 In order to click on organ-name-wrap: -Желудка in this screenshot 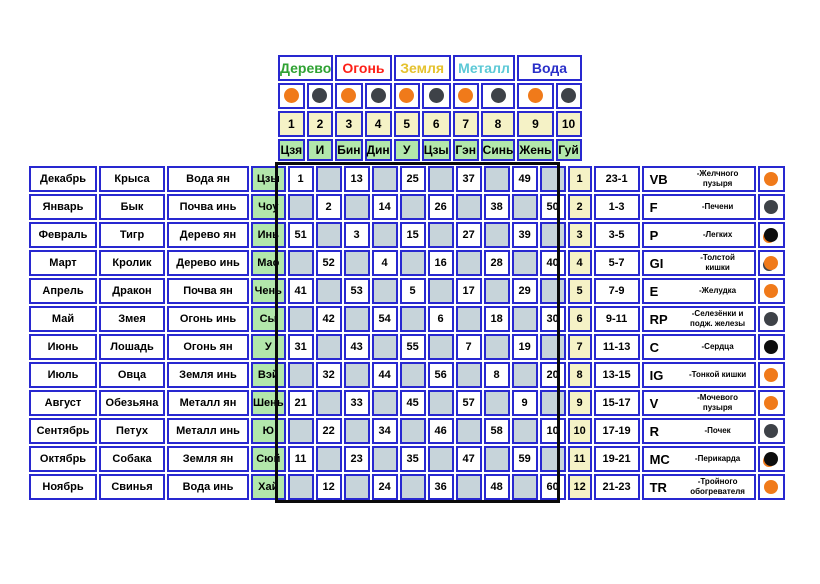, I will do `click(718, 291)`.